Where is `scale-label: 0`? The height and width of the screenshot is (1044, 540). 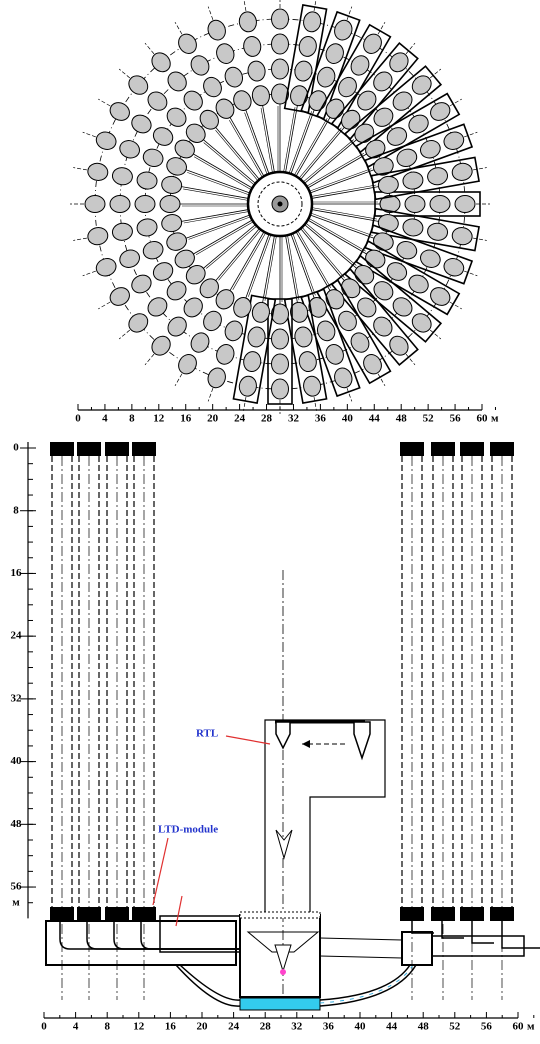 scale-label: 0 is located at coordinates (44, 1027).